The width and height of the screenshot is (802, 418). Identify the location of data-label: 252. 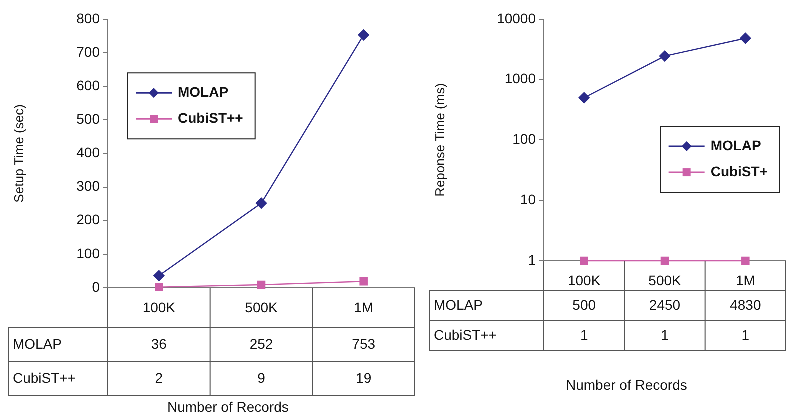
(262, 344).